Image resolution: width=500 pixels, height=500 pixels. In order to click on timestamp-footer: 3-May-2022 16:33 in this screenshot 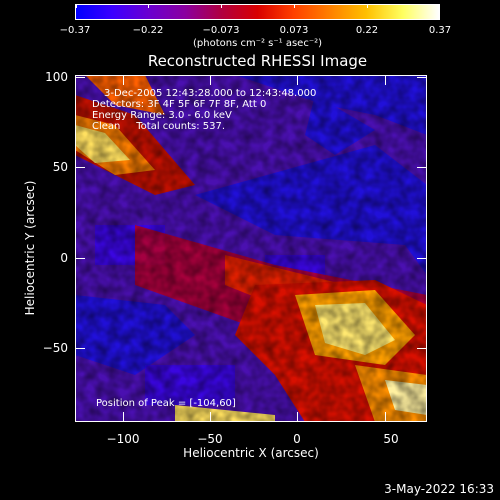, I will do `click(439, 489)`.